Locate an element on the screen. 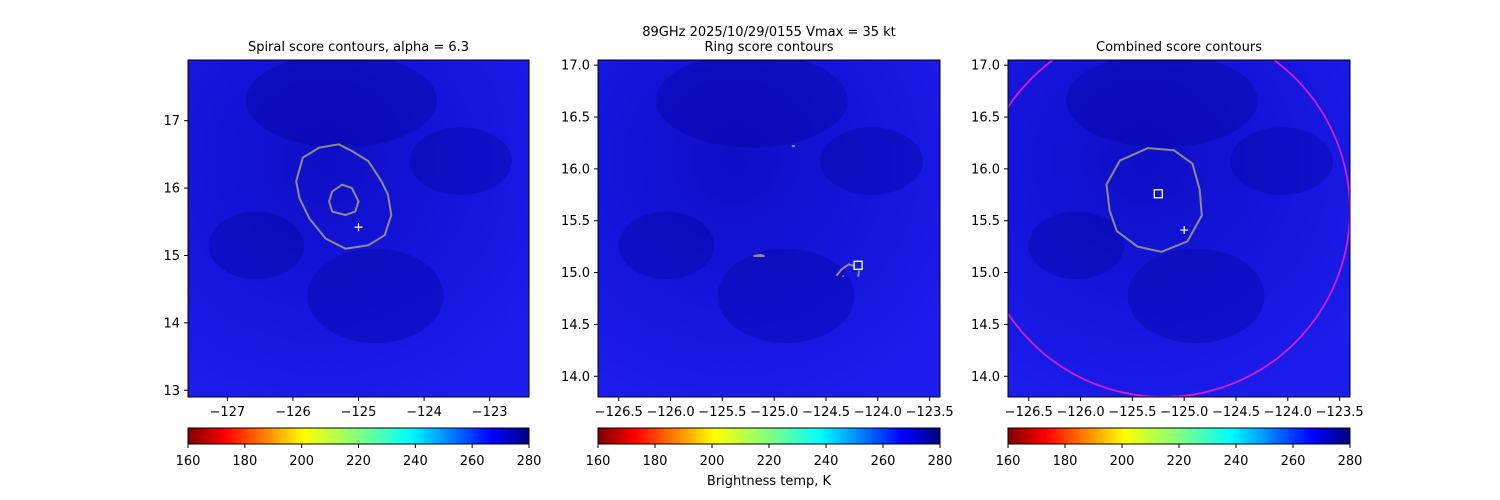 This screenshot has width=1500, height=500. x-tick-label: −124 is located at coordinates (424, 412).